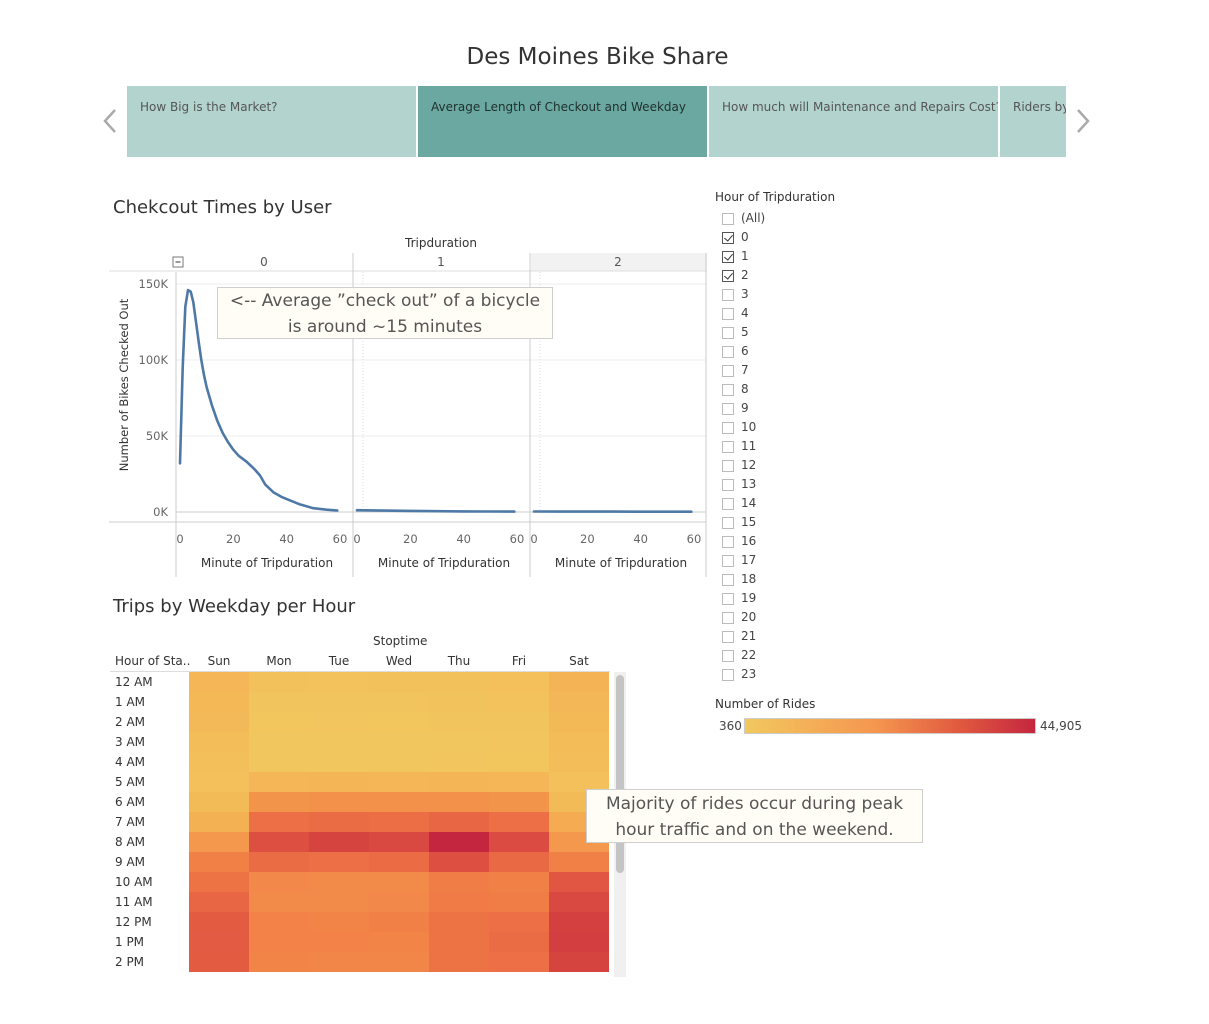  Describe the element at coordinates (1033, 121) in the screenshot. I see `tab-riders-by: Riders by` at that location.